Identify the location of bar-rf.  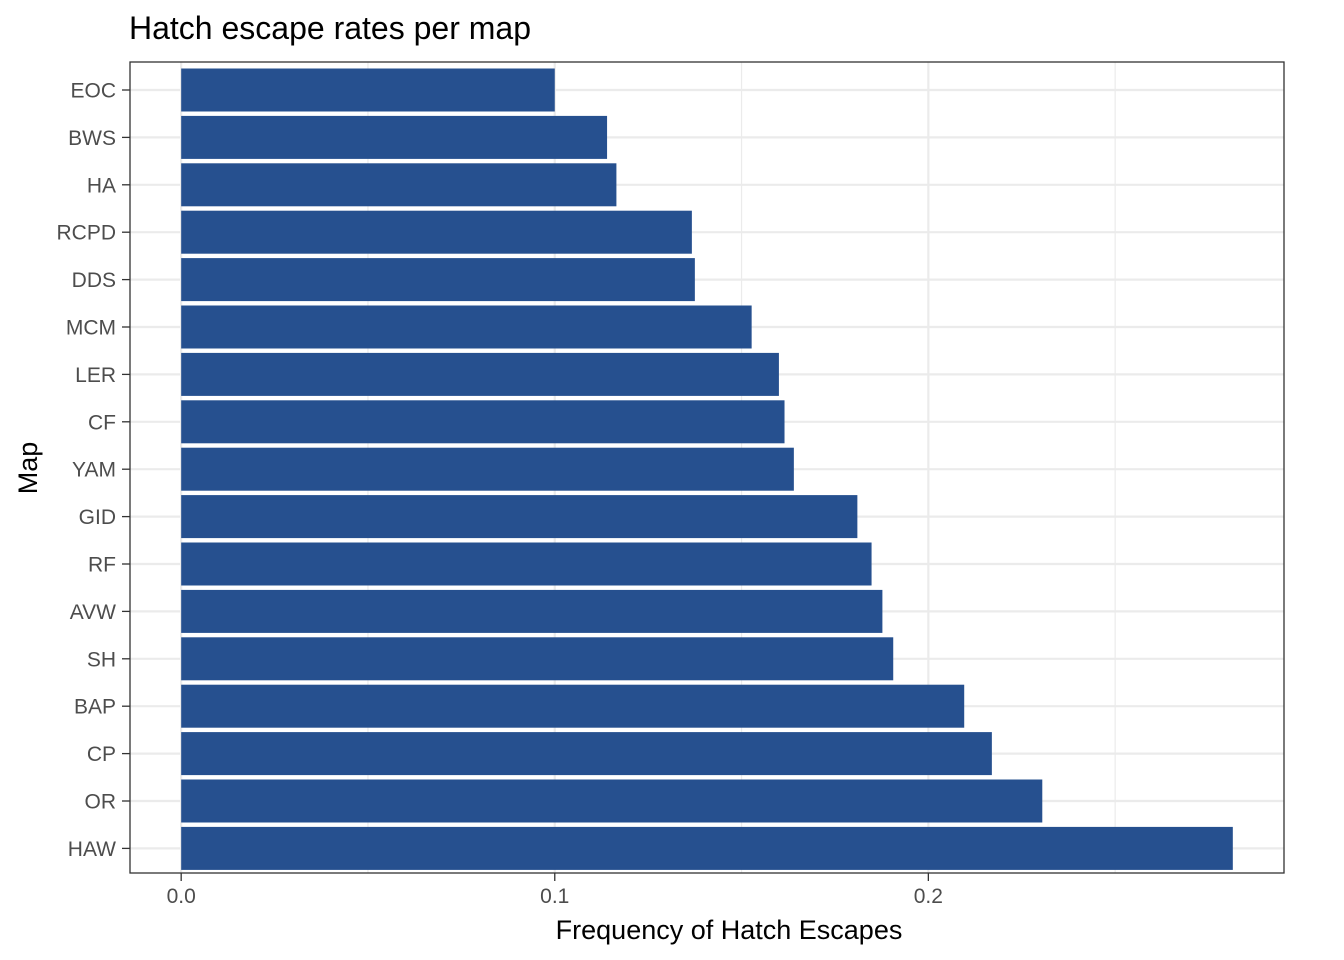
(526, 564).